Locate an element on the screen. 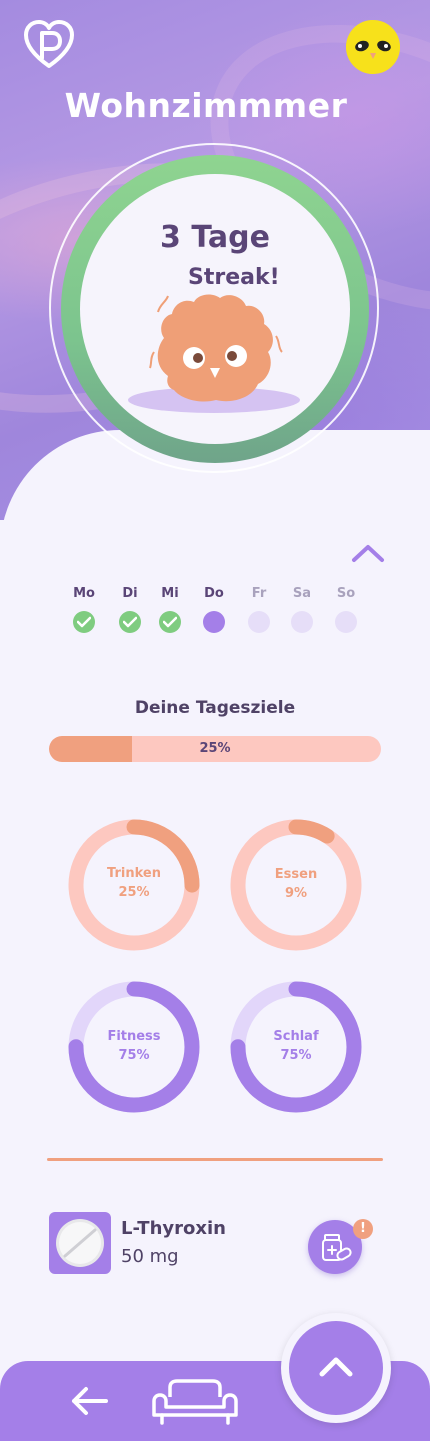 The width and height of the screenshot is (430, 1441). day-label: Fr is located at coordinates (259, 593).